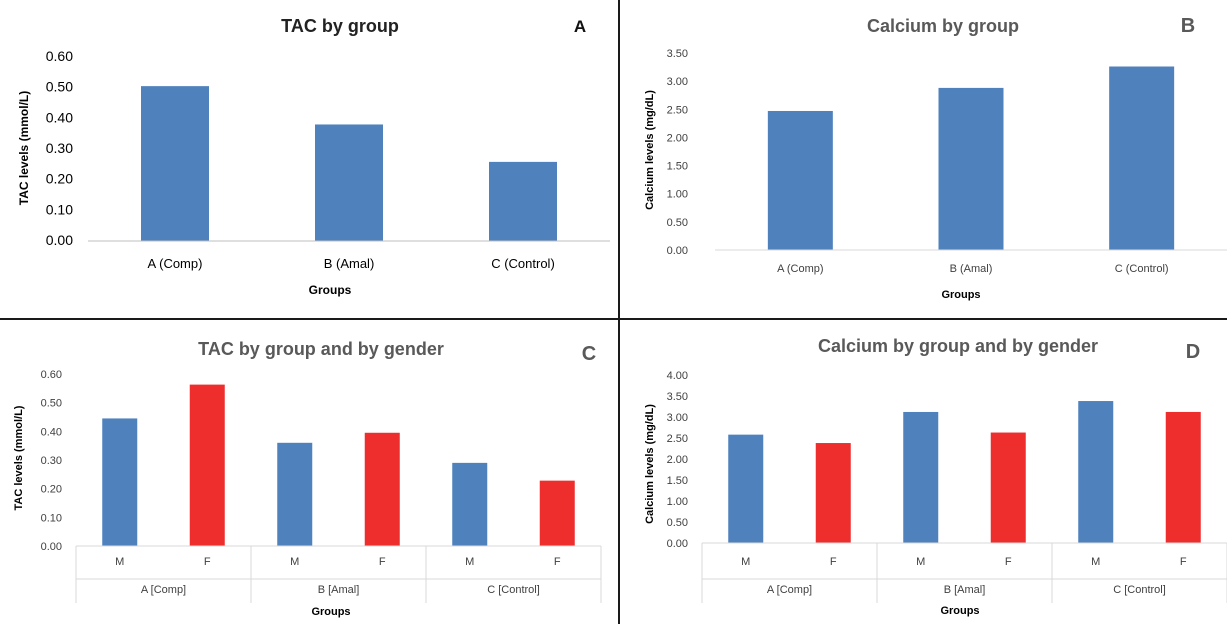  What do you see at coordinates (677, 82) in the screenshot?
I see `y-tick-label: 3.00` at bounding box center [677, 82].